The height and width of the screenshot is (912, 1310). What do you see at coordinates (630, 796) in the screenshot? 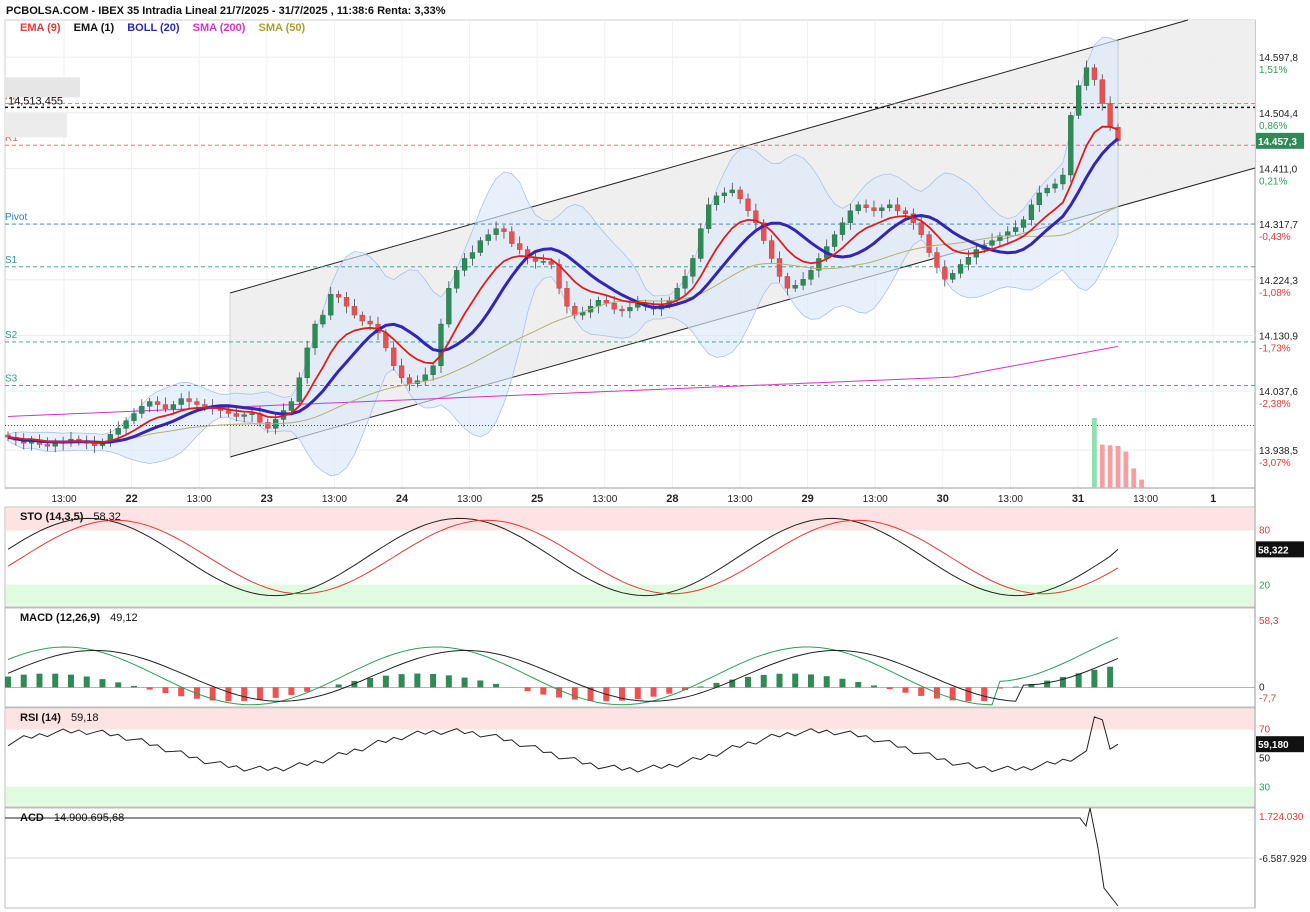
I see `rsi-oversold-zone` at bounding box center [630, 796].